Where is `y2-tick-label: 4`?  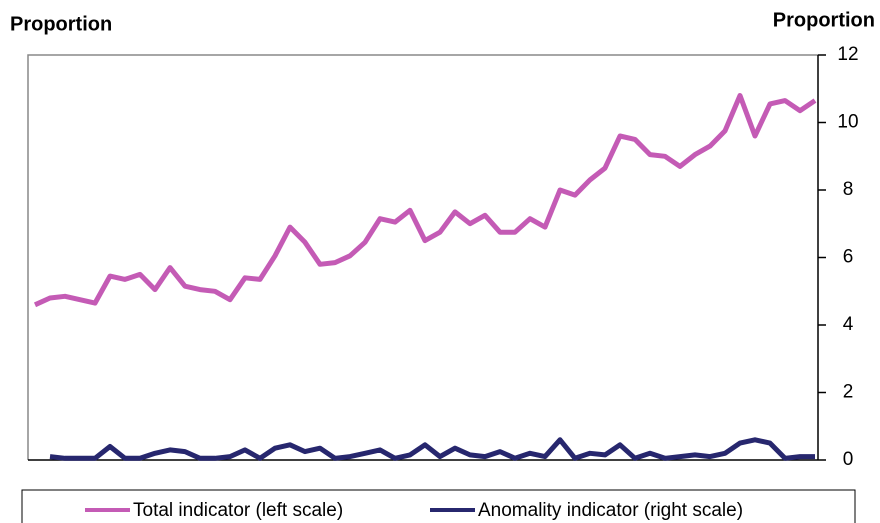
y2-tick-label: 4 is located at coordinates (848, 324).